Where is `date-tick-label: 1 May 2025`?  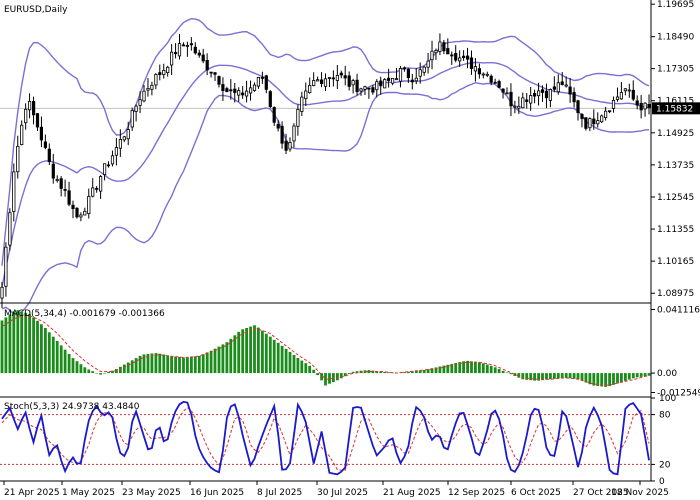
date-tick-label: 1 May 2025 is located at coordinates (88, 493).